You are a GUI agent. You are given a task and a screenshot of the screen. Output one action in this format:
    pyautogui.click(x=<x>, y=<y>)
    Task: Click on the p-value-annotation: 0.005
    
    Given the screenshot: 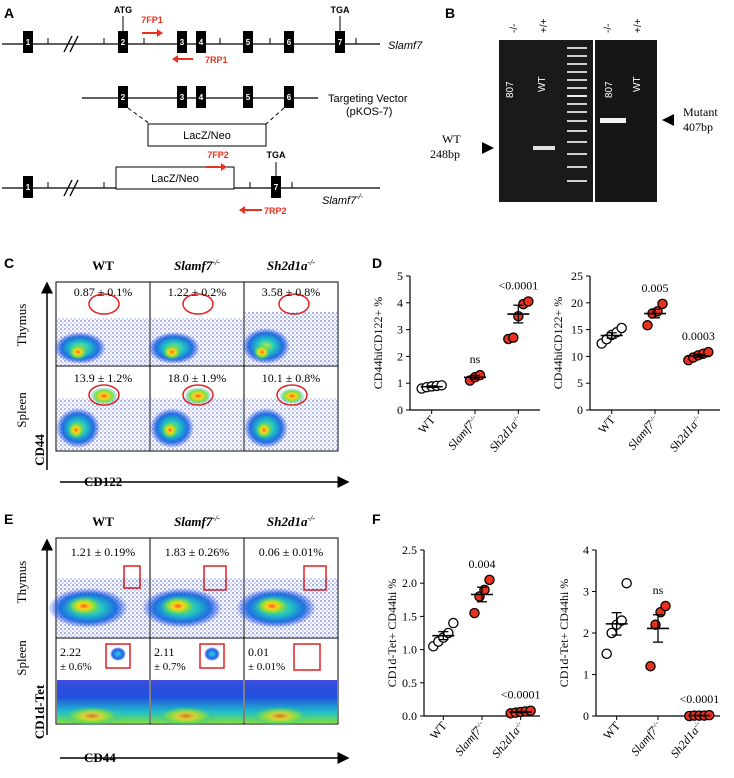 What is the action you would take?
    pyautogui.click(x=655, y=288)
    